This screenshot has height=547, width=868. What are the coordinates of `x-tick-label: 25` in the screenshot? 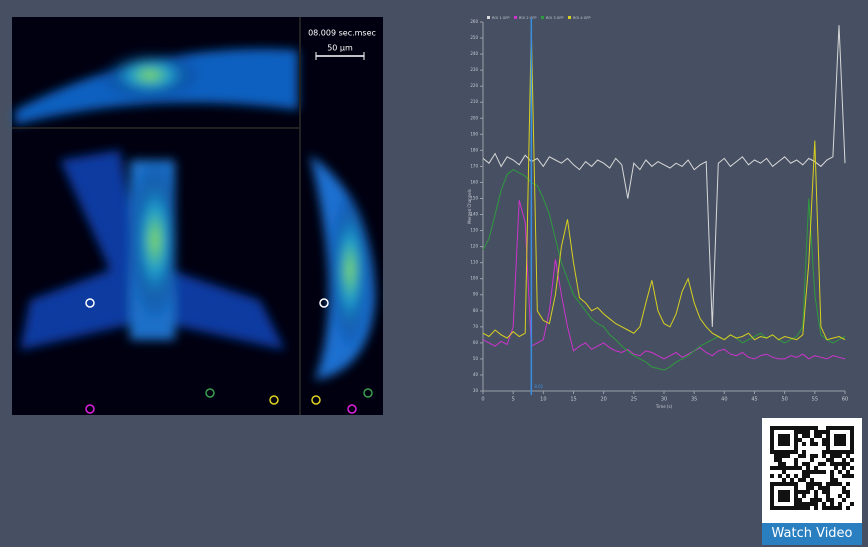 It's located at (634, 400).